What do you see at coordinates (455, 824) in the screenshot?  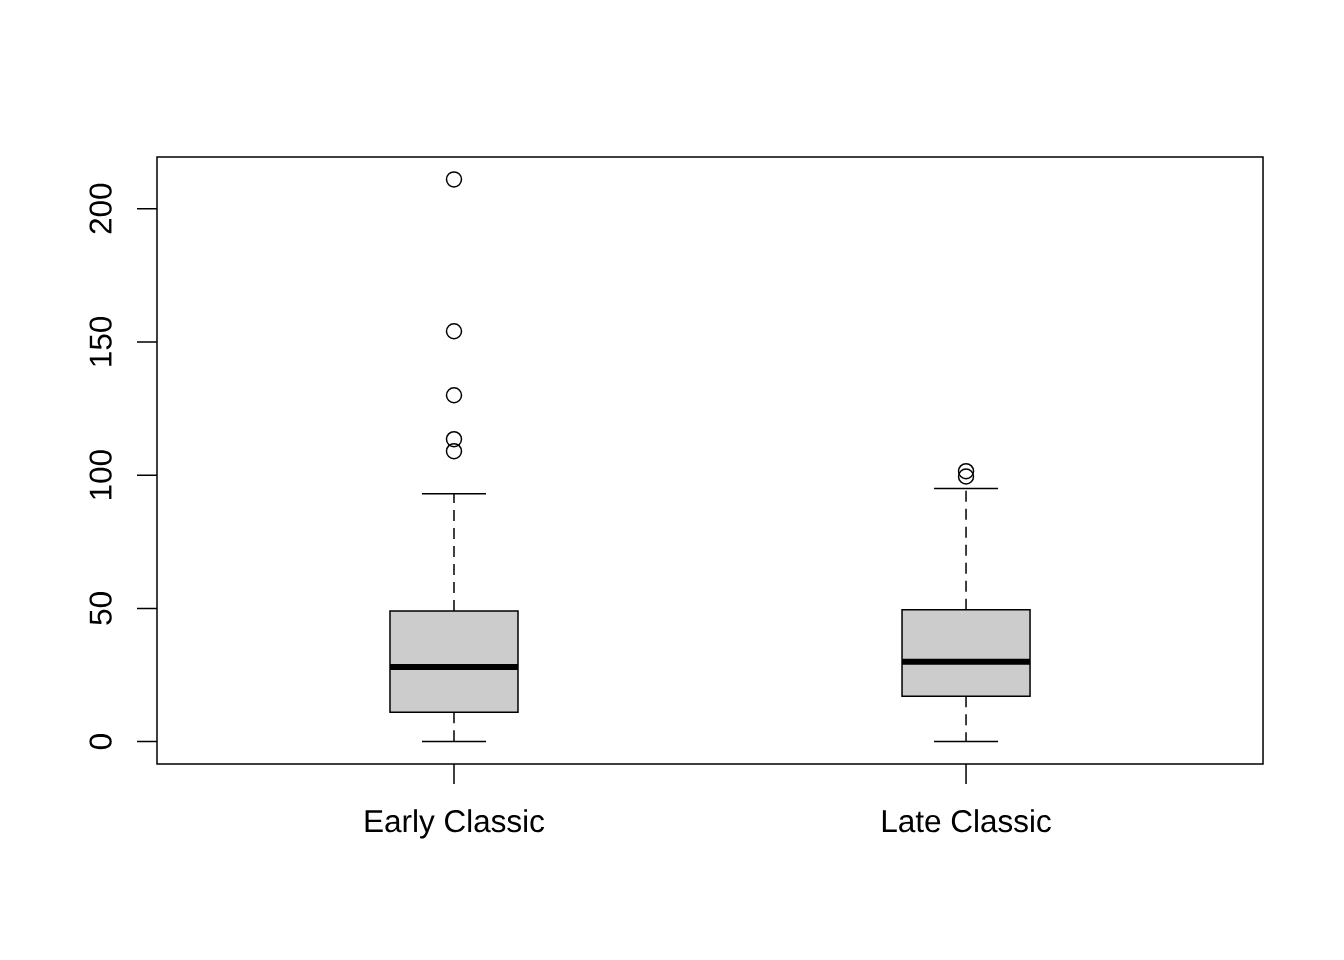 I see `x-tick-label: Early Classic` at bounding box center [455, 824].